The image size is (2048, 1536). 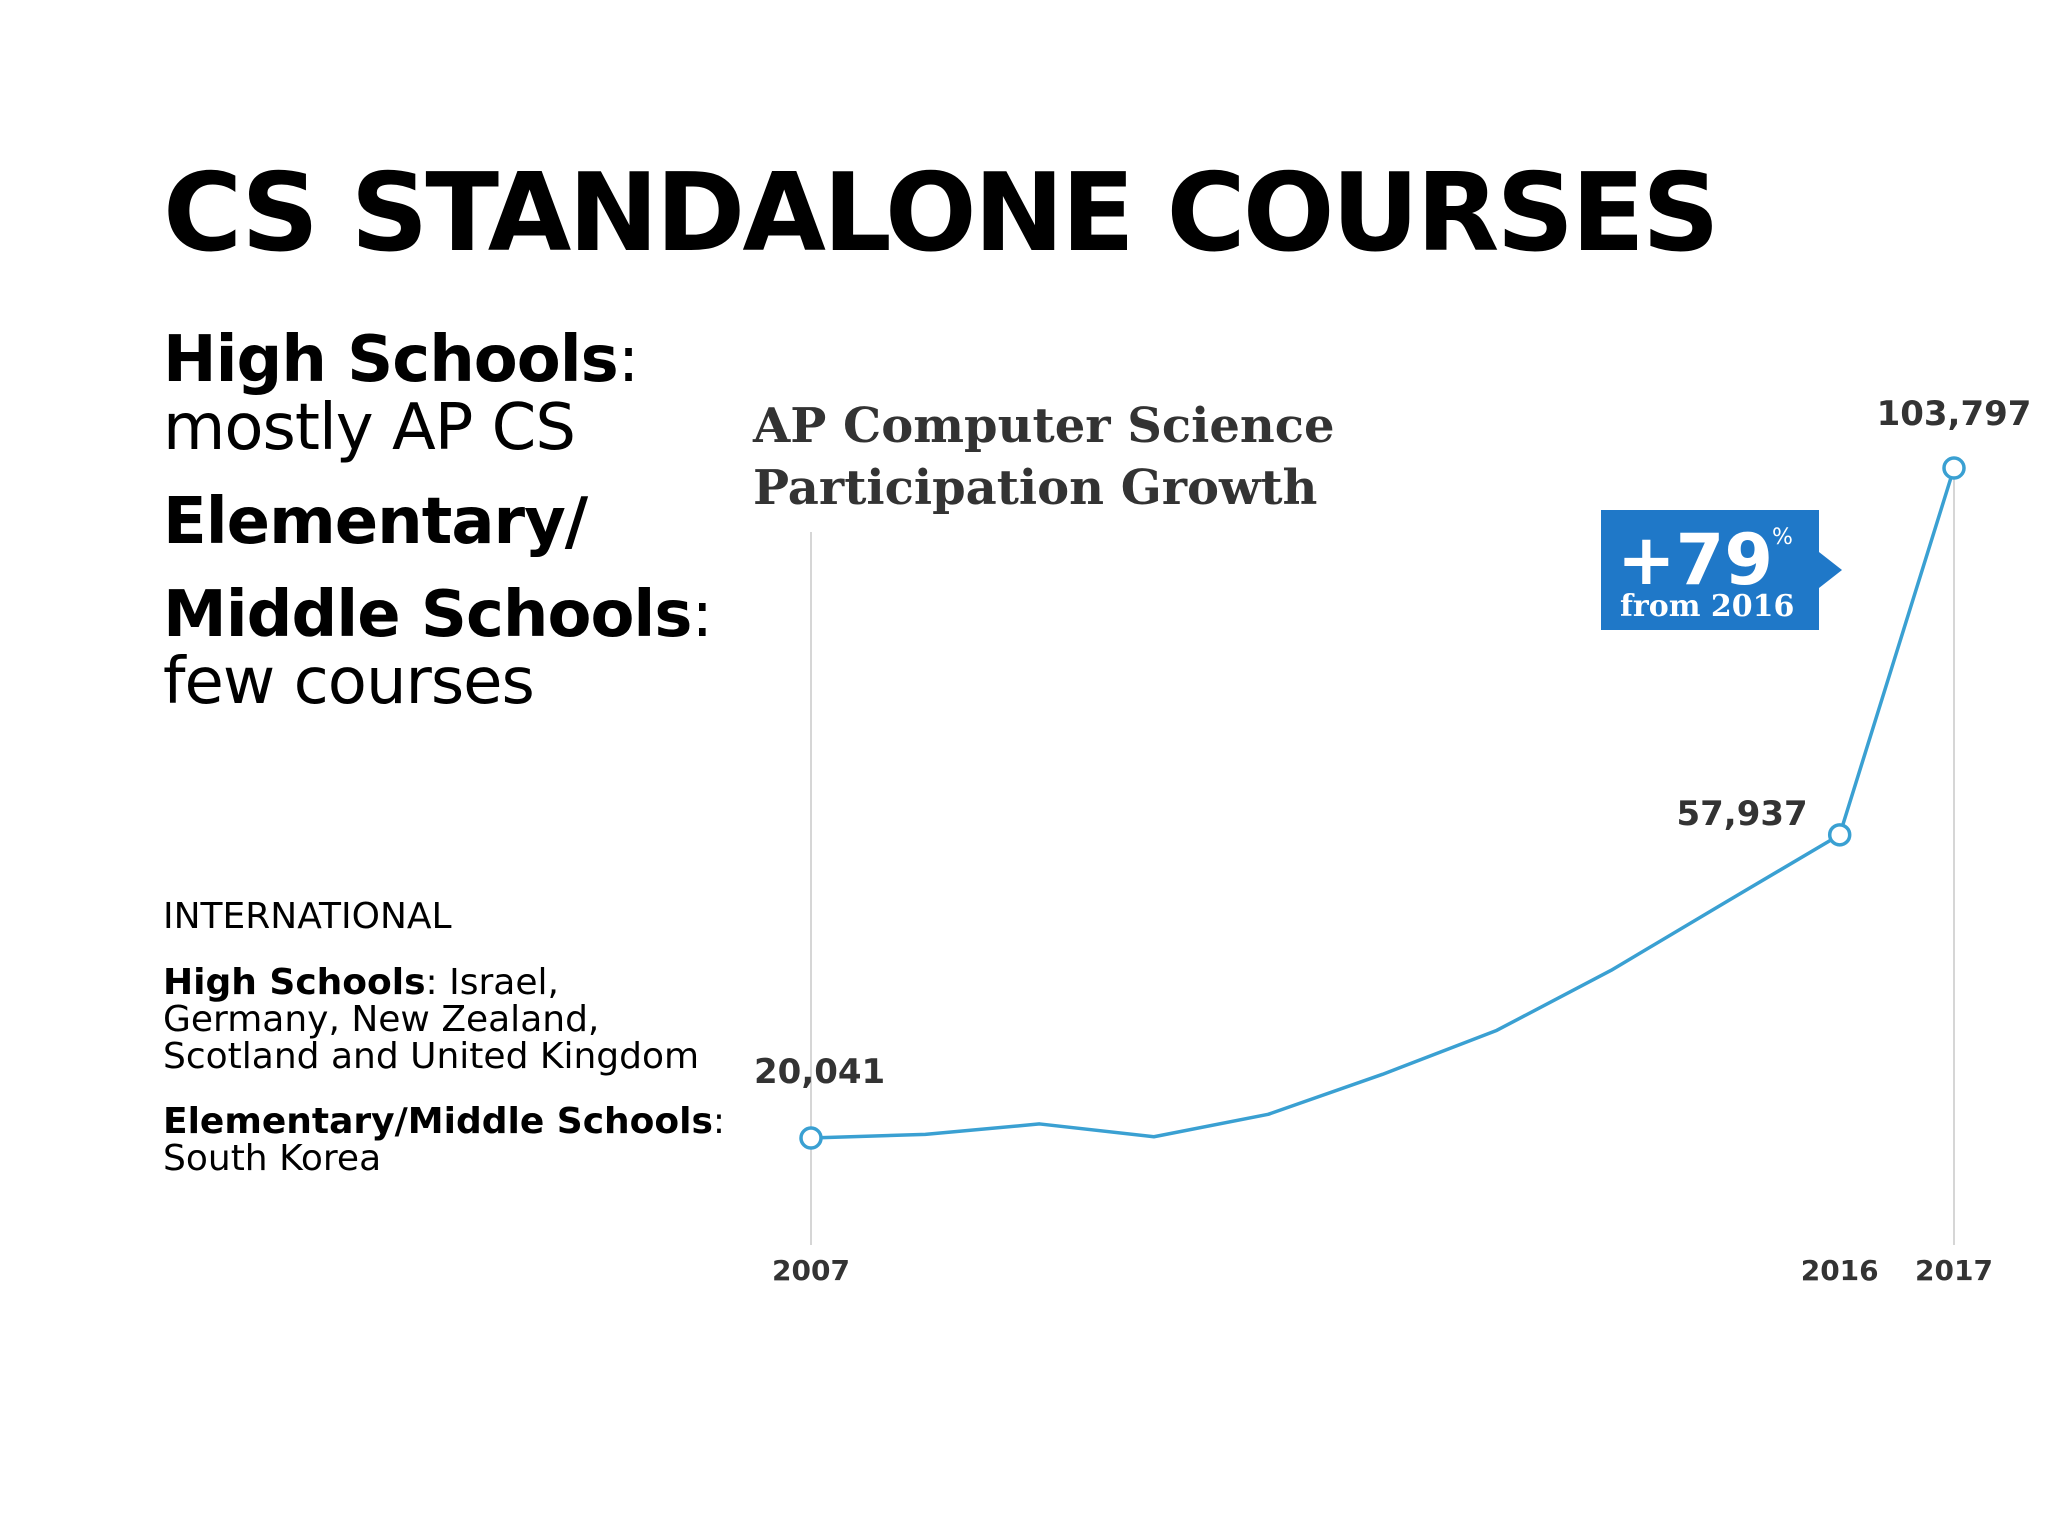 I want to click on growth-callout: +79 % from 2016, so click(x=1721, y=570).